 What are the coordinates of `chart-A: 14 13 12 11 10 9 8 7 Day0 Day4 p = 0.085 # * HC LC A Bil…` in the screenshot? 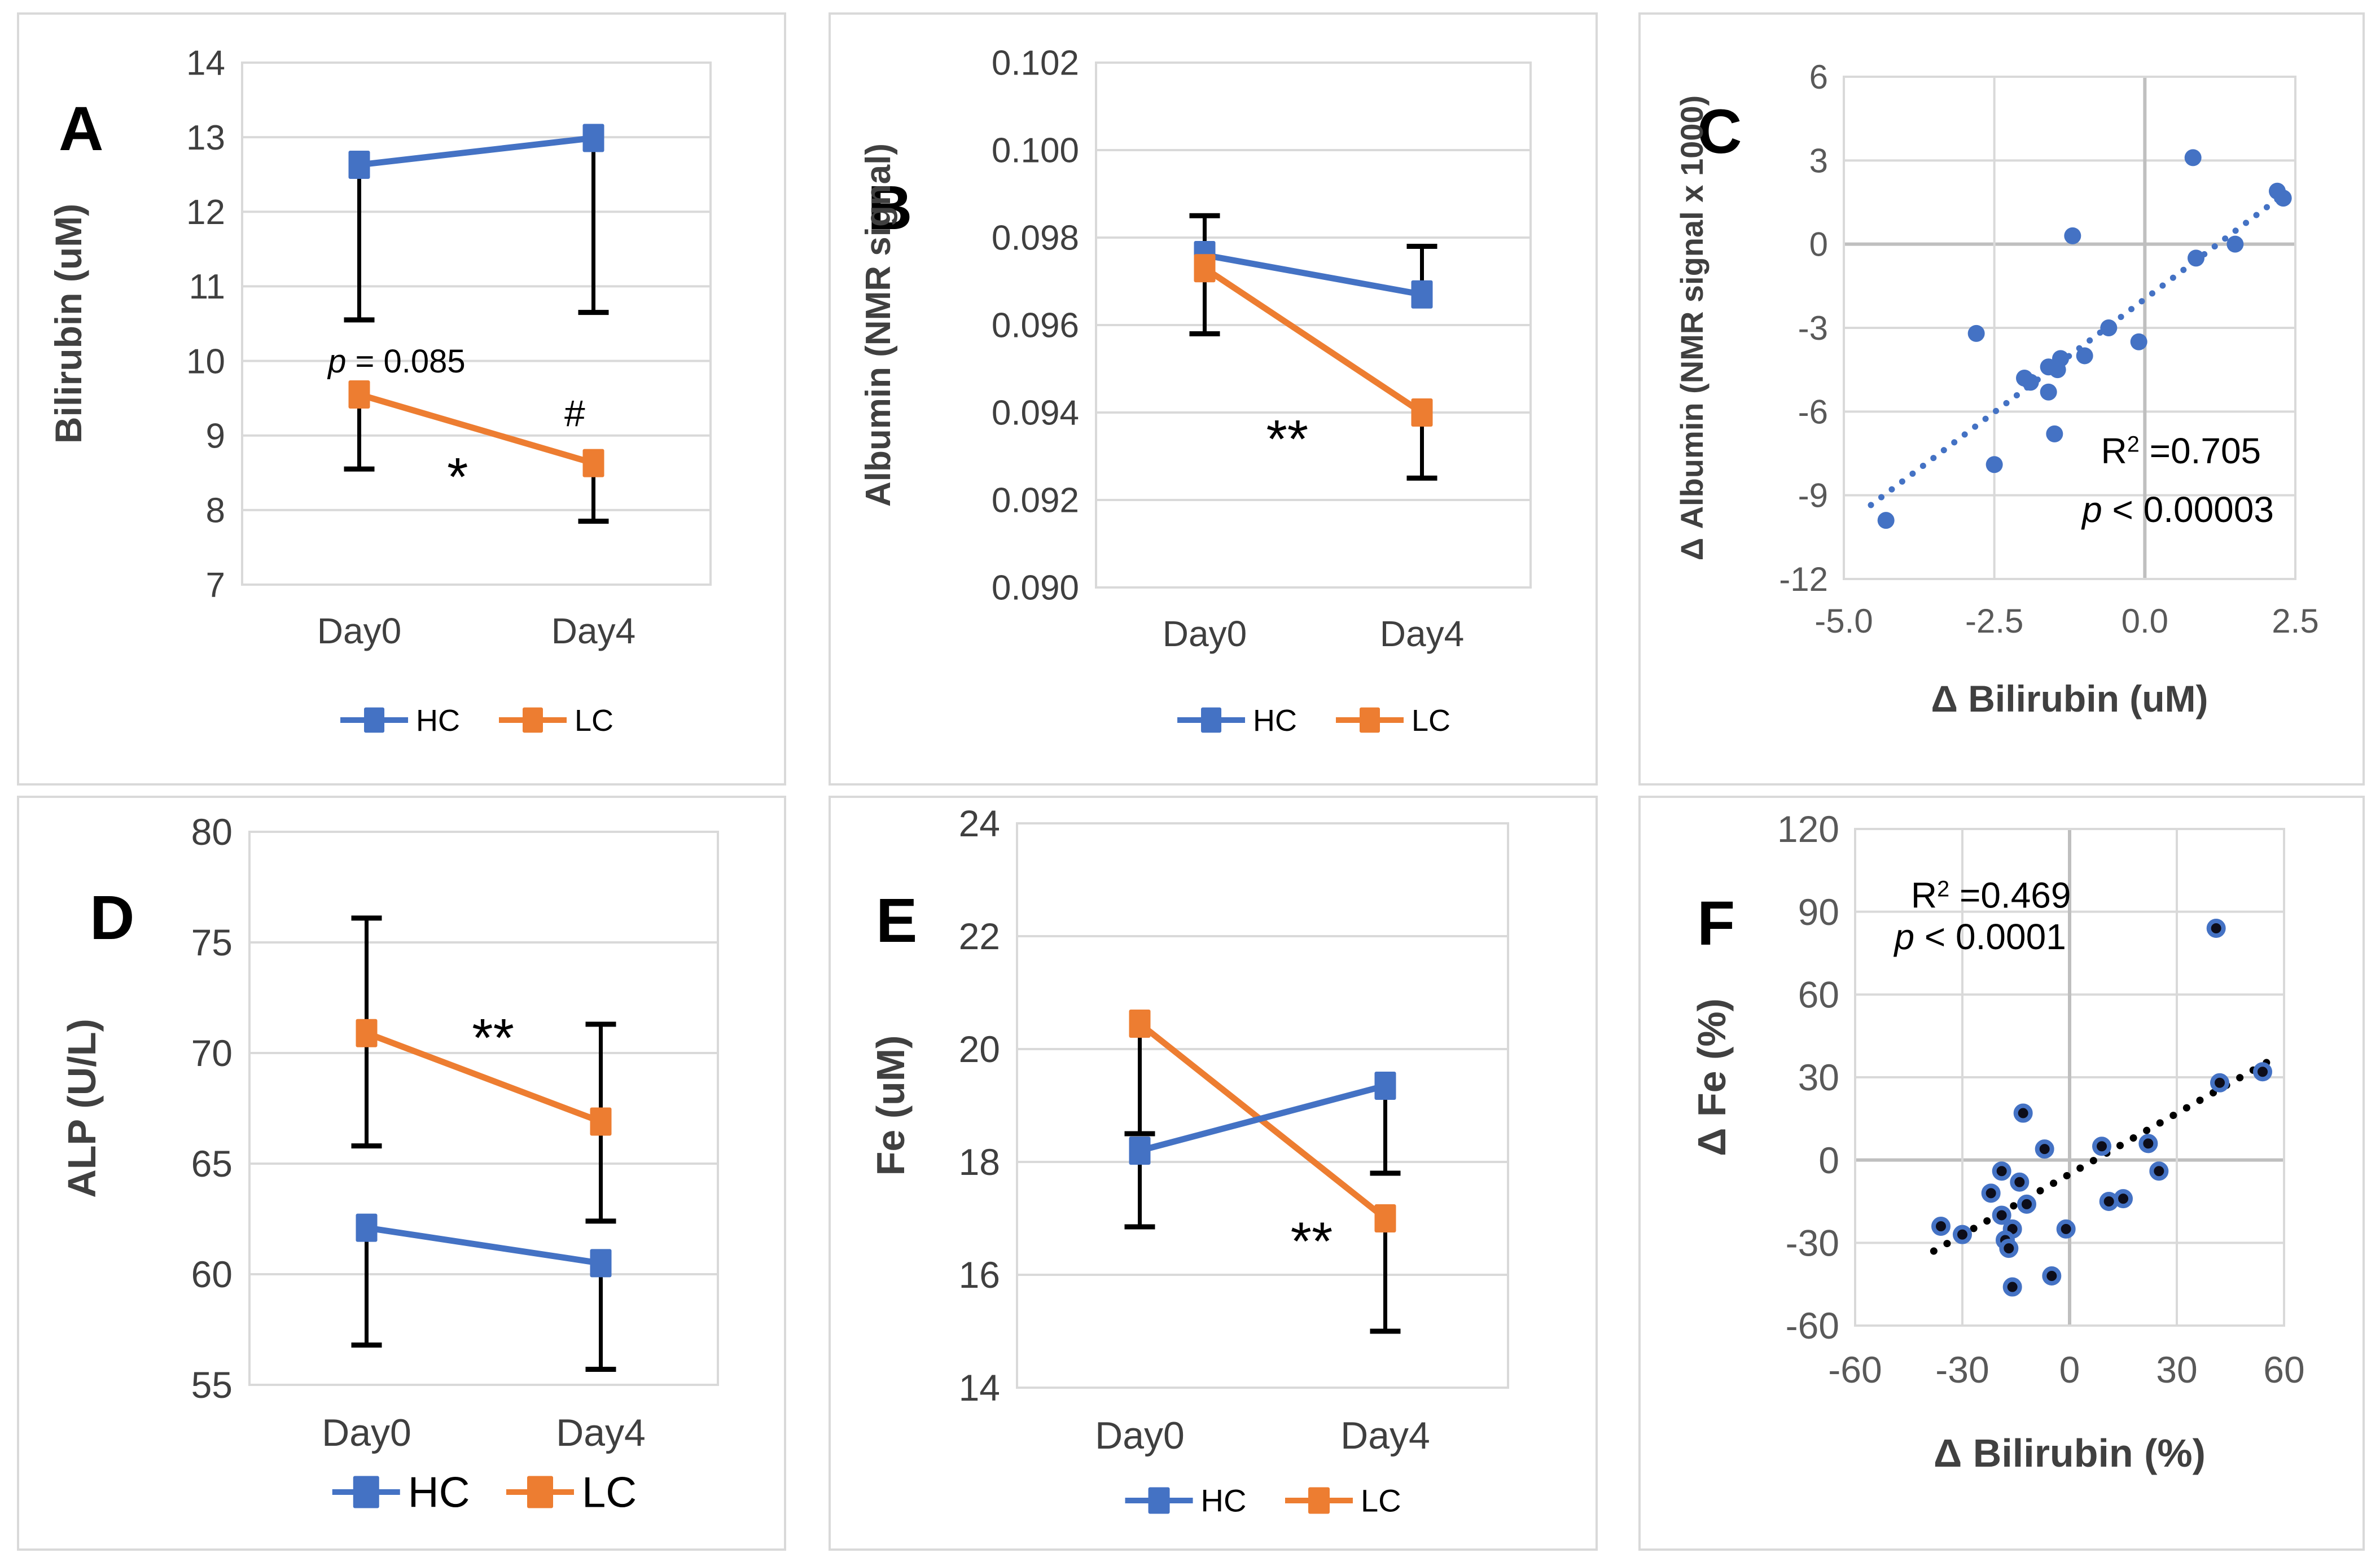 It's located at (379, 391).